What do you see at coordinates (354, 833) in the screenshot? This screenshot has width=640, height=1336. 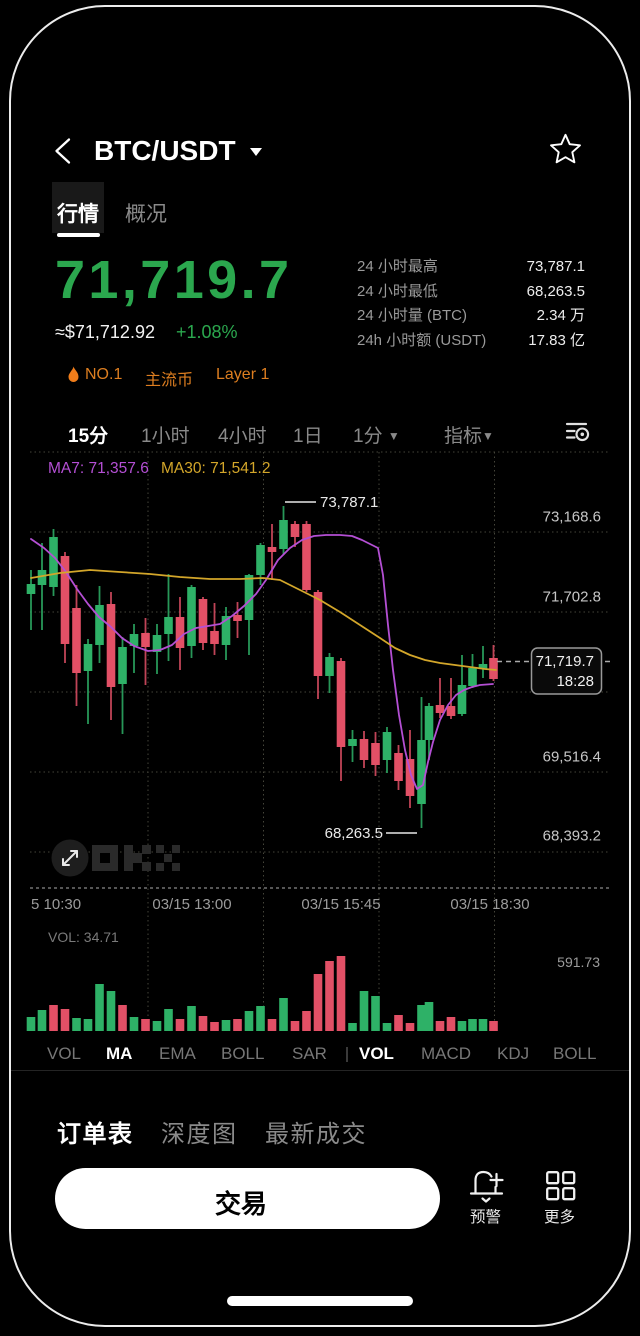 I see `svg-text: 68,263.5` at bounding box center [354, 833].